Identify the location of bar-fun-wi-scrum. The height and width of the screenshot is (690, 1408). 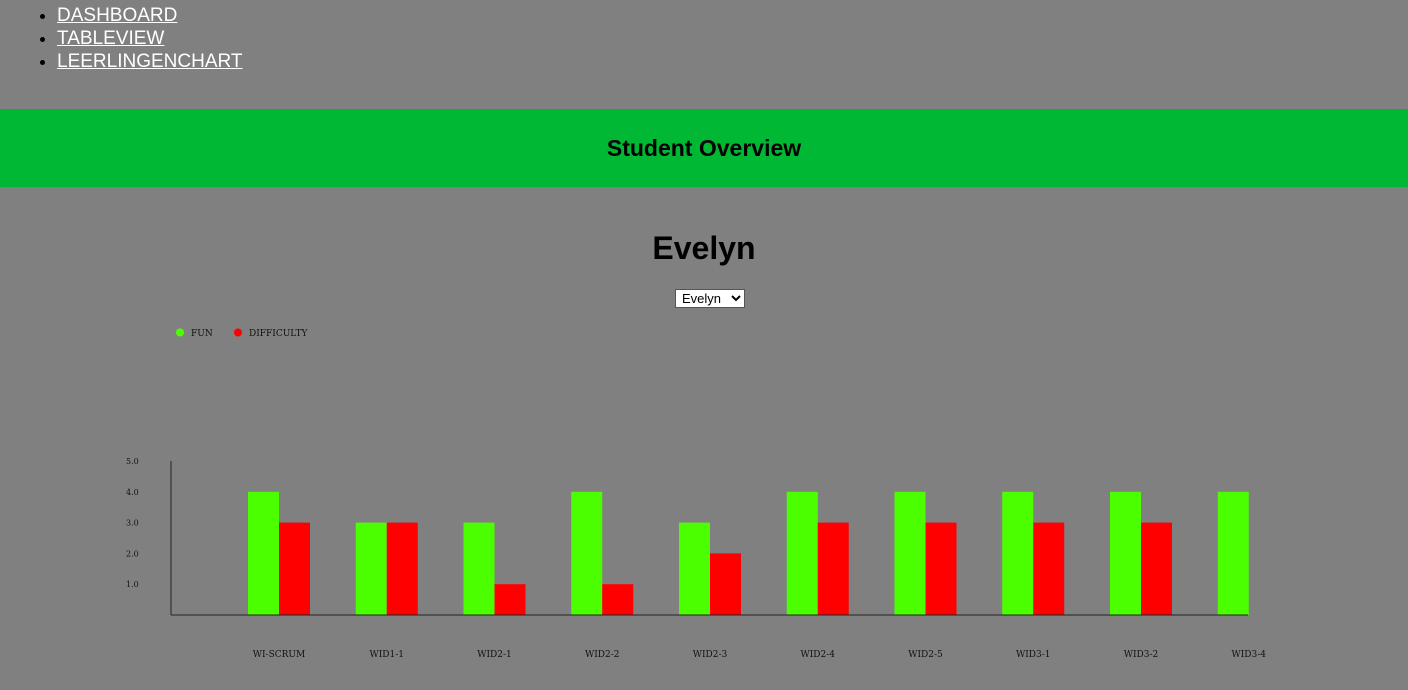
(263, 553).